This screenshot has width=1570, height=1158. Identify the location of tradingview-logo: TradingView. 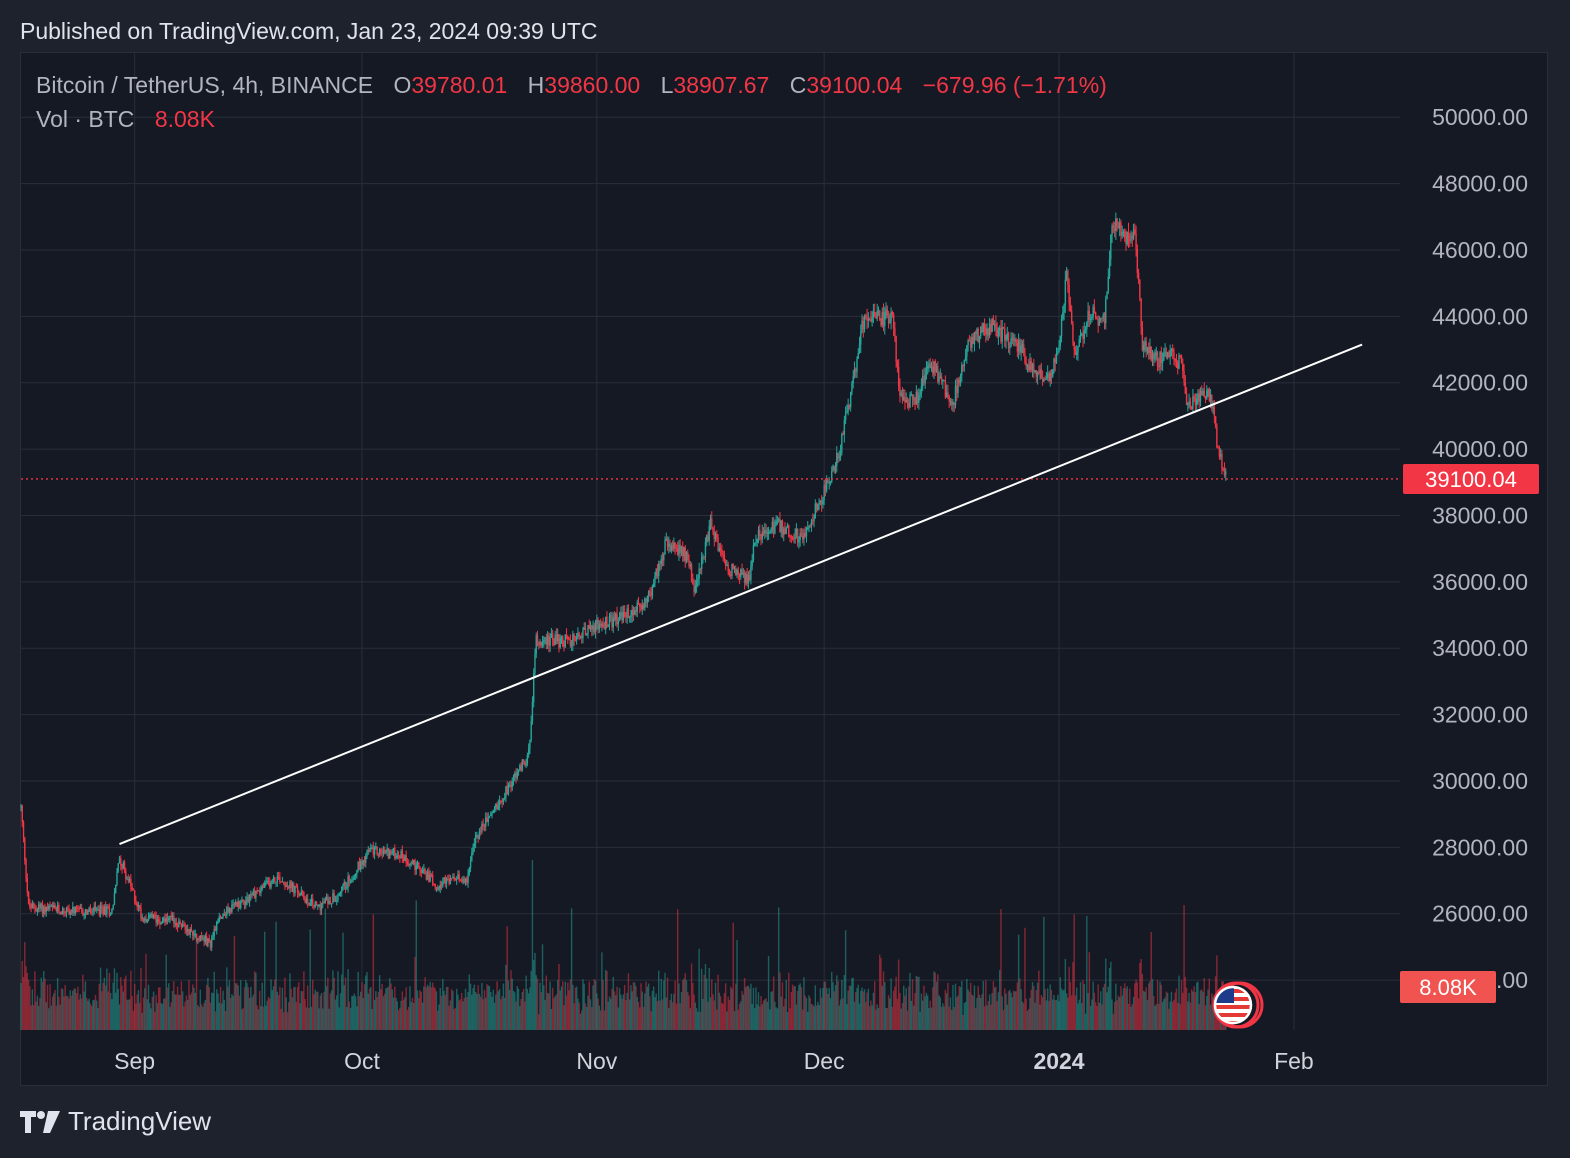
(115, 1121).